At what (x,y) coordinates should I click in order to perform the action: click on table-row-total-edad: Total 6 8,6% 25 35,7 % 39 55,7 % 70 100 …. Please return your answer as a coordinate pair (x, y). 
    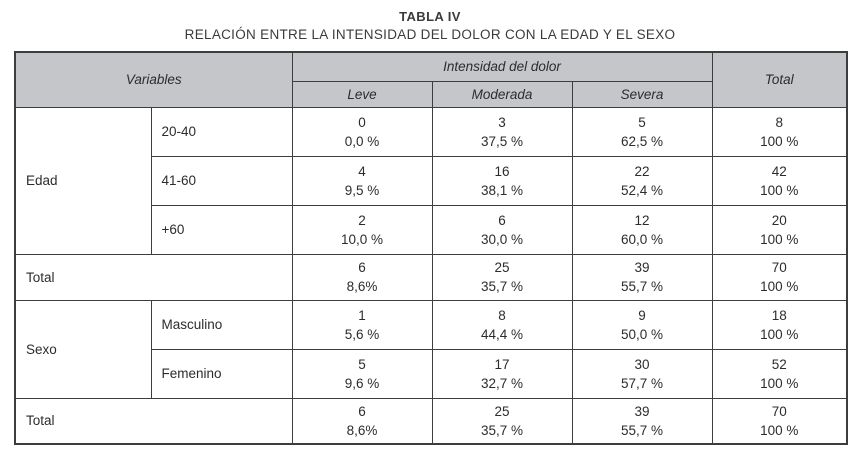
    Looking at the image, I should click on (431, 277).